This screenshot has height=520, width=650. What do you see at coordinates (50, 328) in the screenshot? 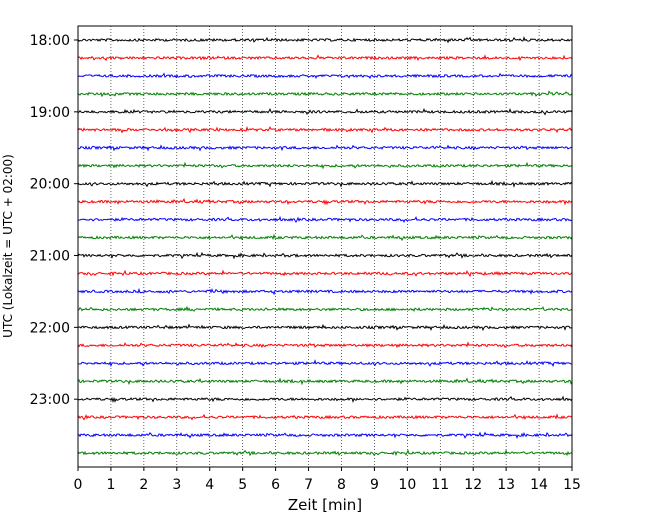
I see `y-tick-label: 22:00` at bounding box center [50, 328].